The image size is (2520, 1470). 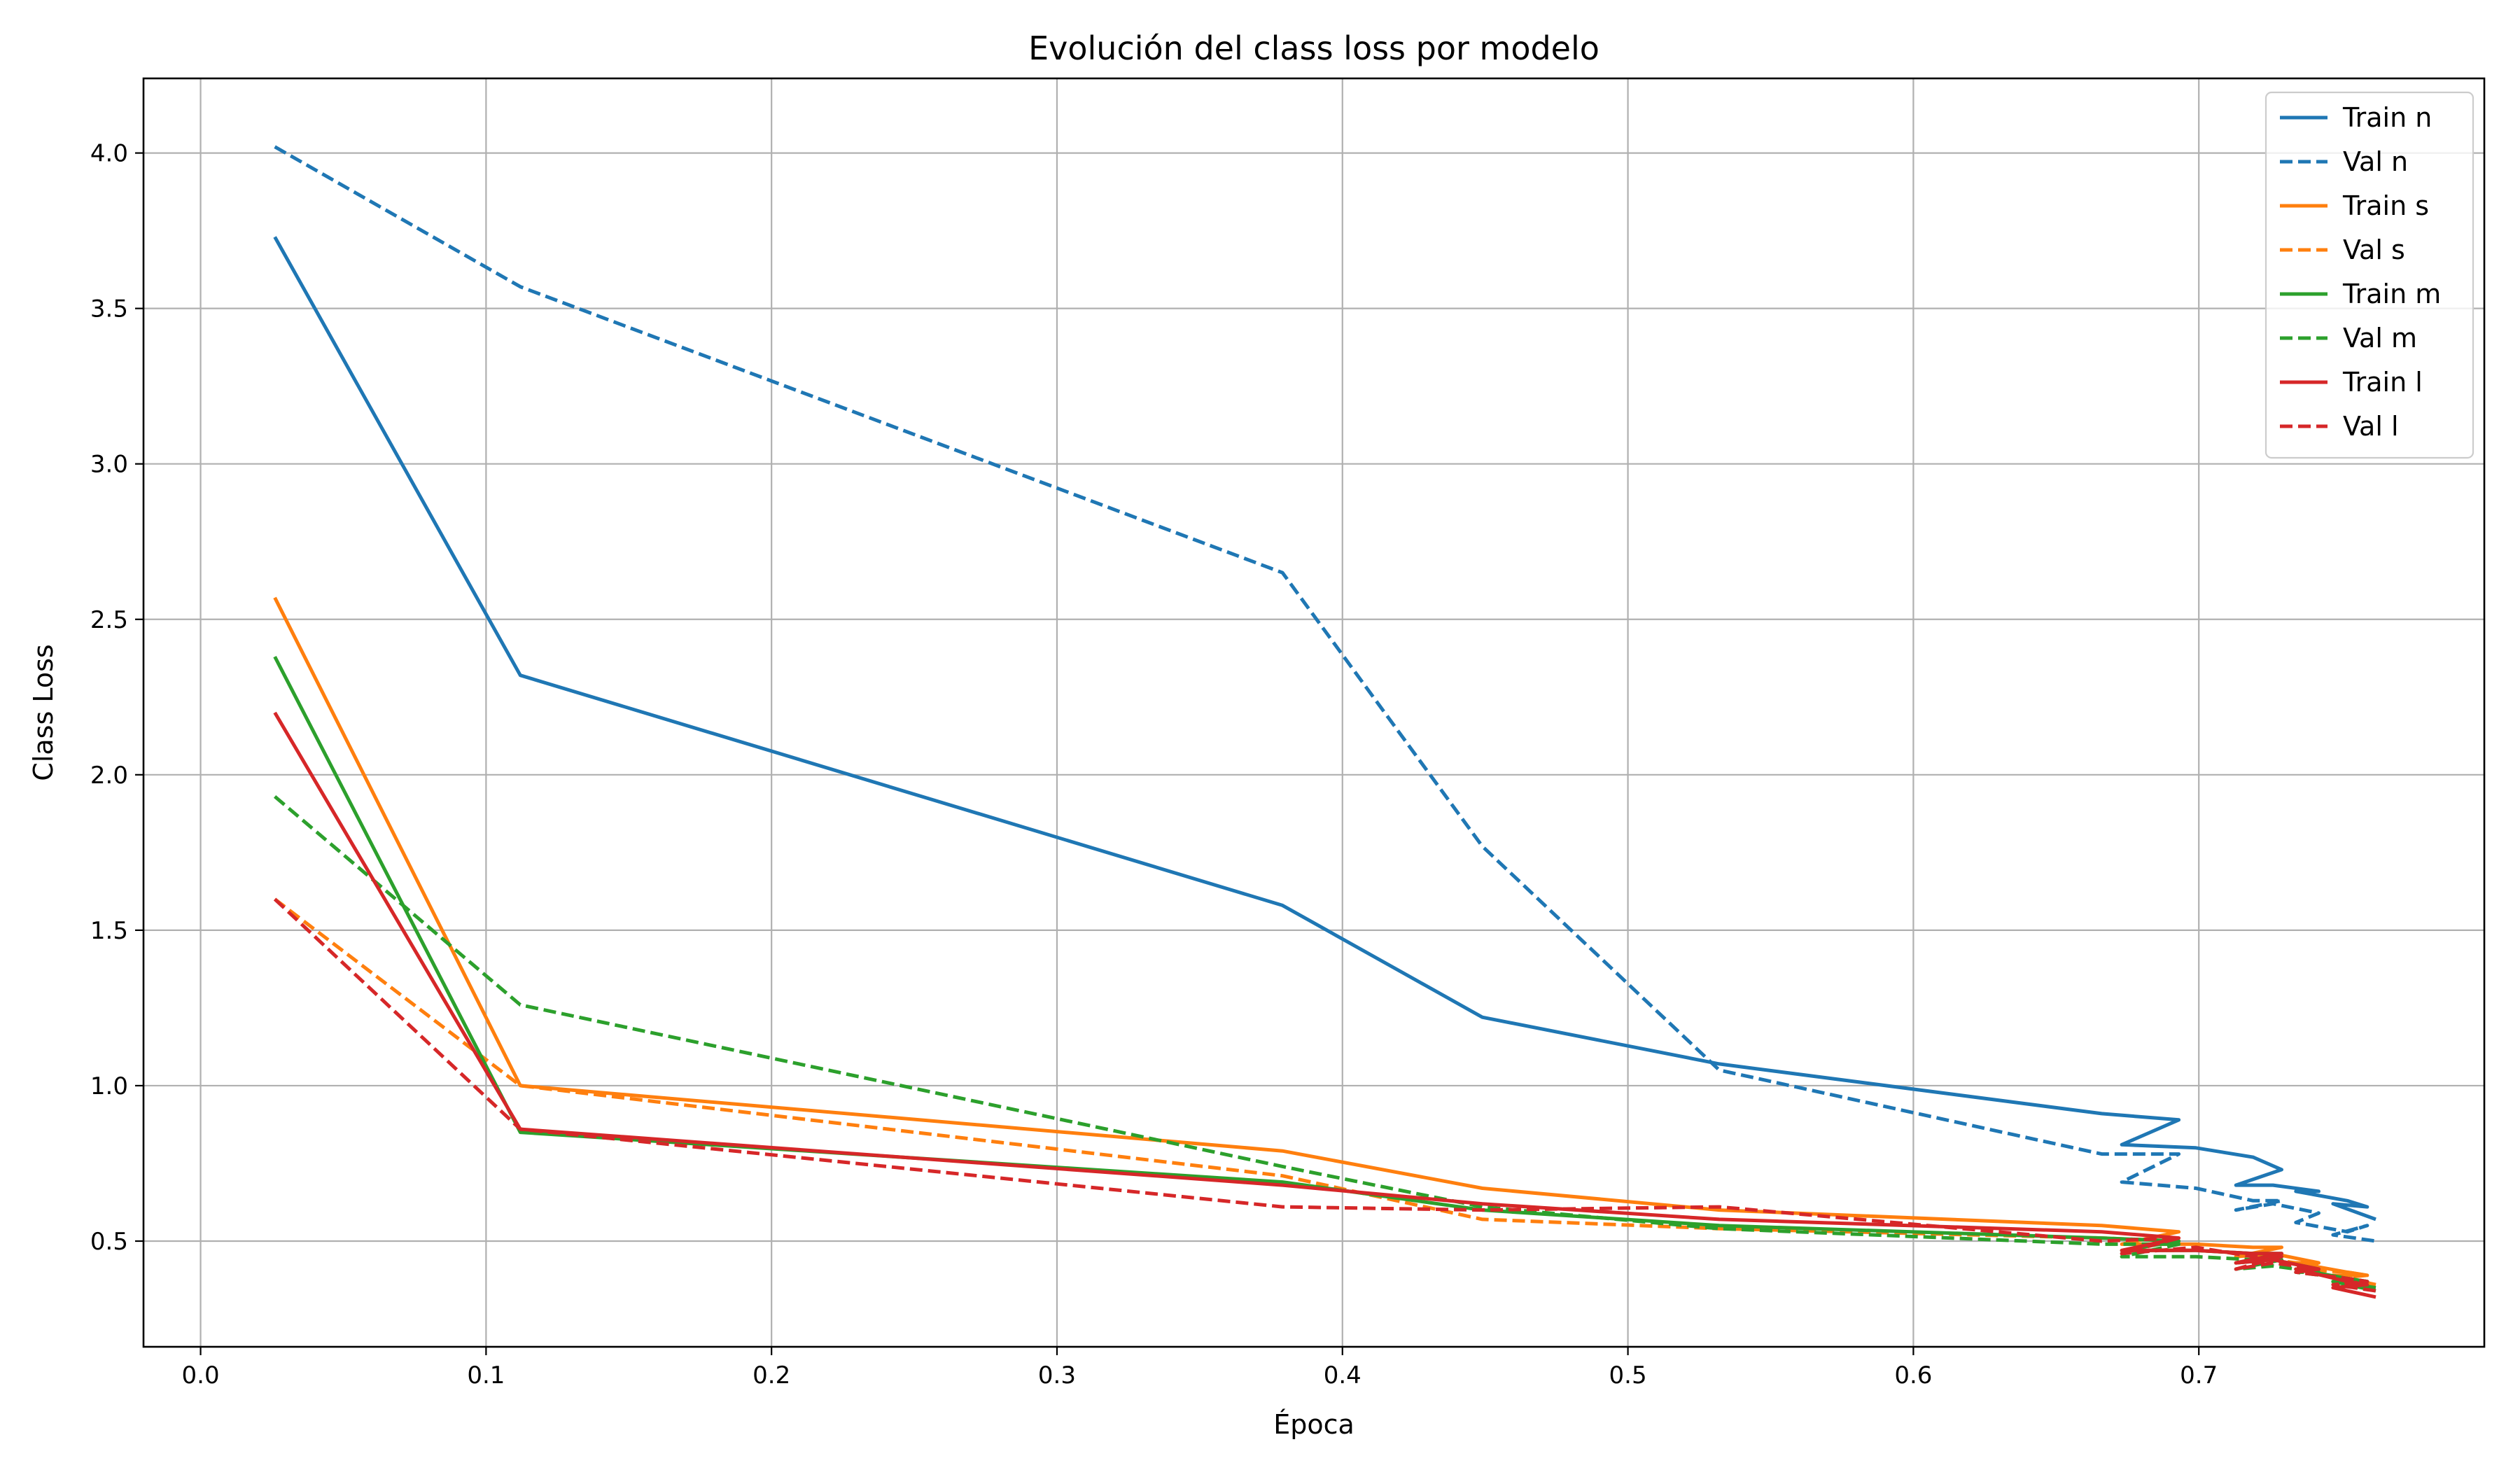 What do you see at coordinates (109, 1242) in the screenshot?
I see `y-tick-label: 0.5` at bounding box center [109, 1242].